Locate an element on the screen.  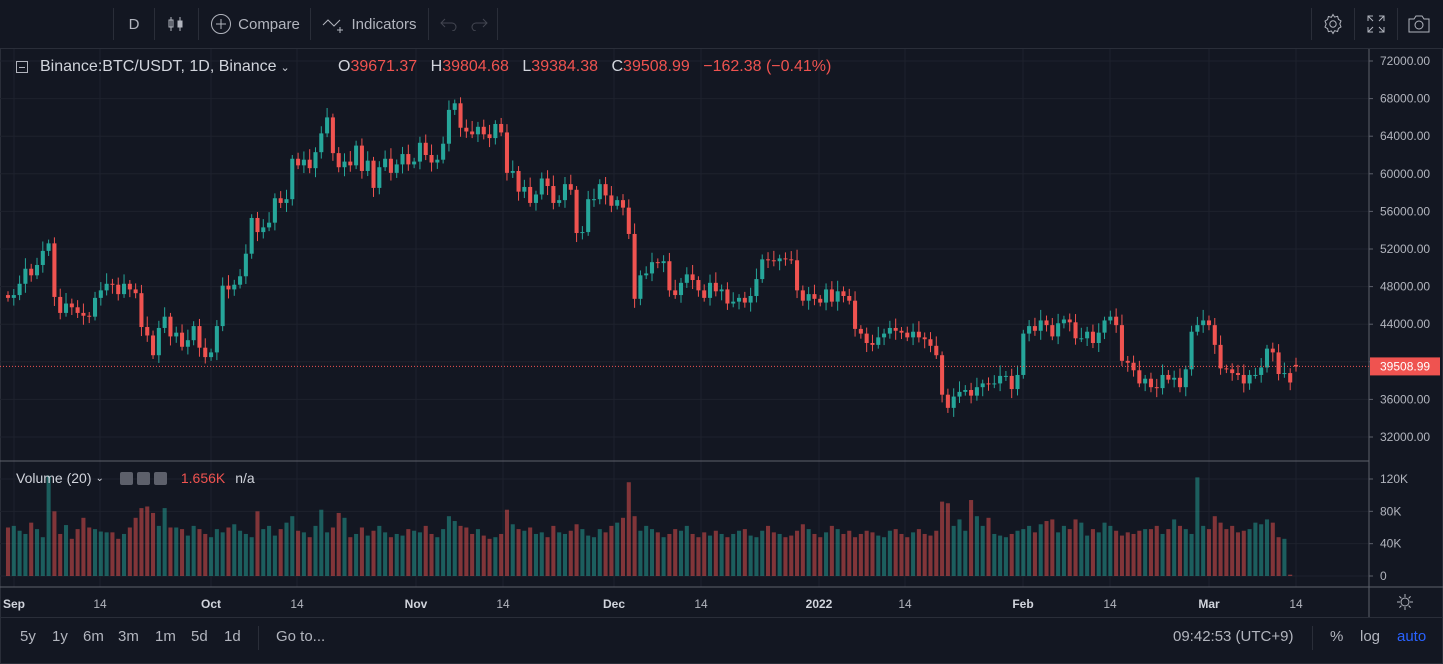
time-axis: Sep 14 Oct 14 Nov 14 Dec 14 2022 14 Feb 14 Mar 14 is located at coordinates (653, 604).